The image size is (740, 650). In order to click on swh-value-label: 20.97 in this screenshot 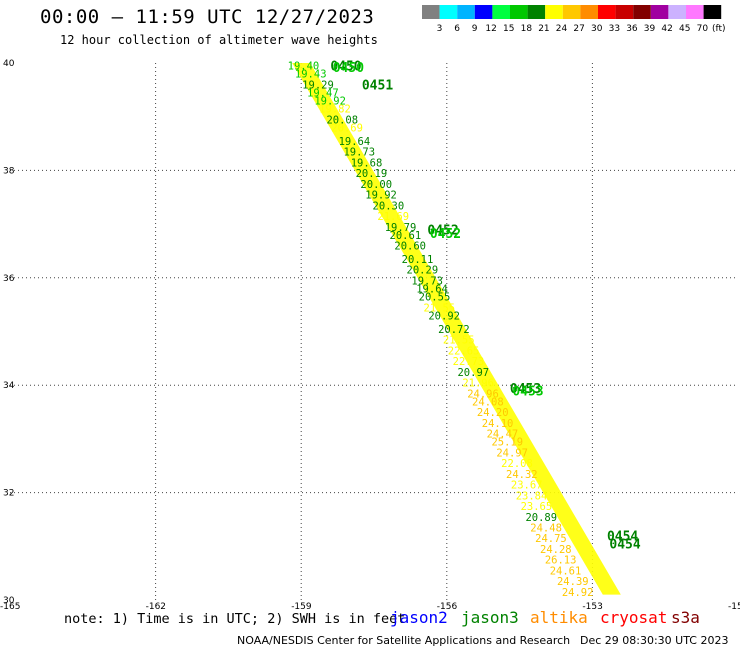, I will do `click(473, 373)`.